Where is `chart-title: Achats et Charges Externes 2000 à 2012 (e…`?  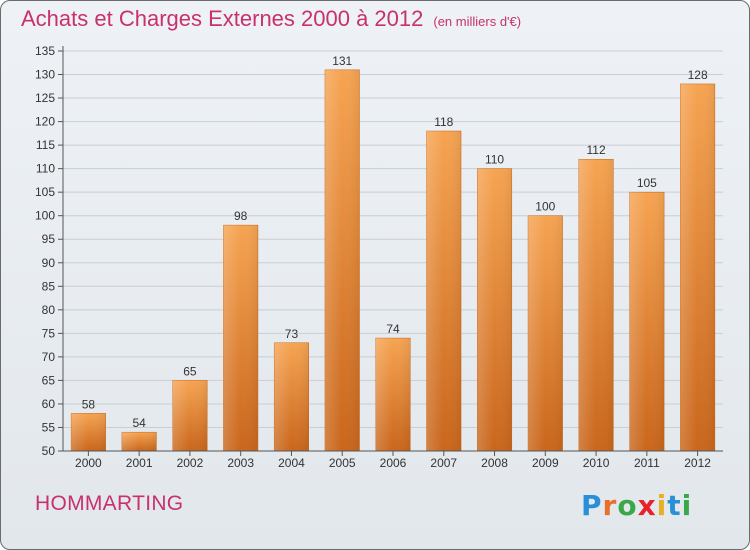
chart-title: Achats et Charges Externes 2000 à 2012 (e… is located at coordinates (271, 19).